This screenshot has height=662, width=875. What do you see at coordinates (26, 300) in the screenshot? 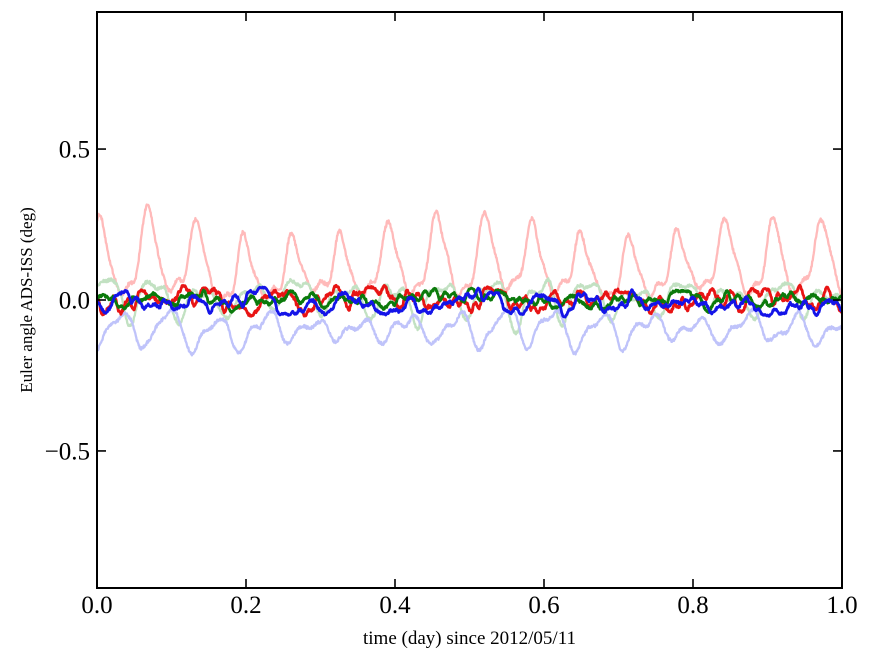
I see `y-axis-label: Euler angle ADS-ISS (deg)` at bounding box center [26, 300].